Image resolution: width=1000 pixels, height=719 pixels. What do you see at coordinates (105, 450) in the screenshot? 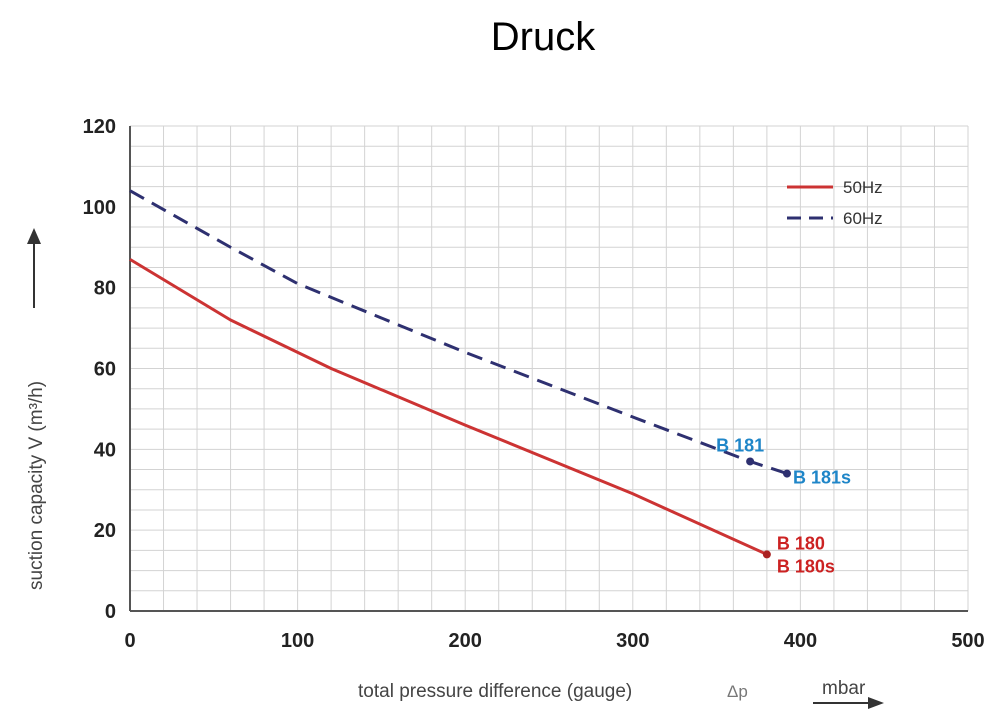
I see `y-tick-label: 40` at bounding box center [105, 450].